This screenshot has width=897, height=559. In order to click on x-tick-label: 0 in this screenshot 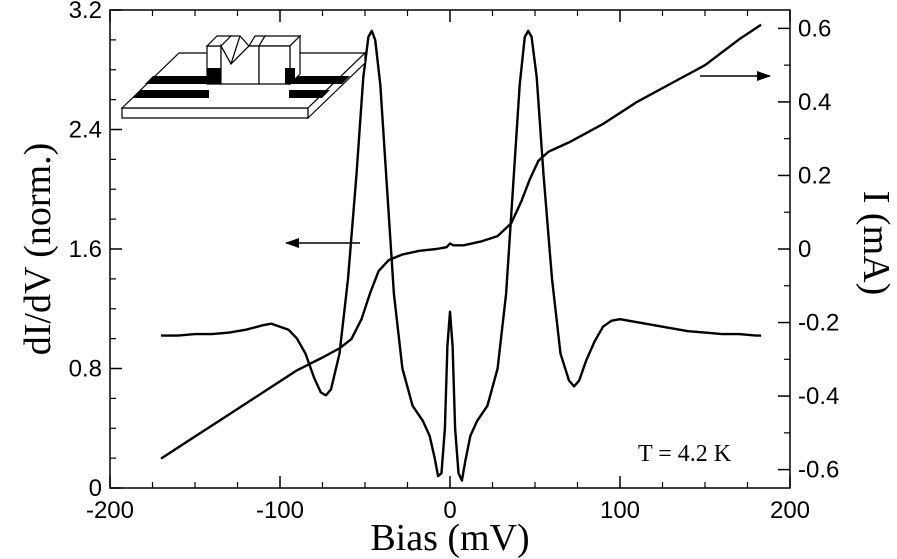, I will do `click(449, 510)`.